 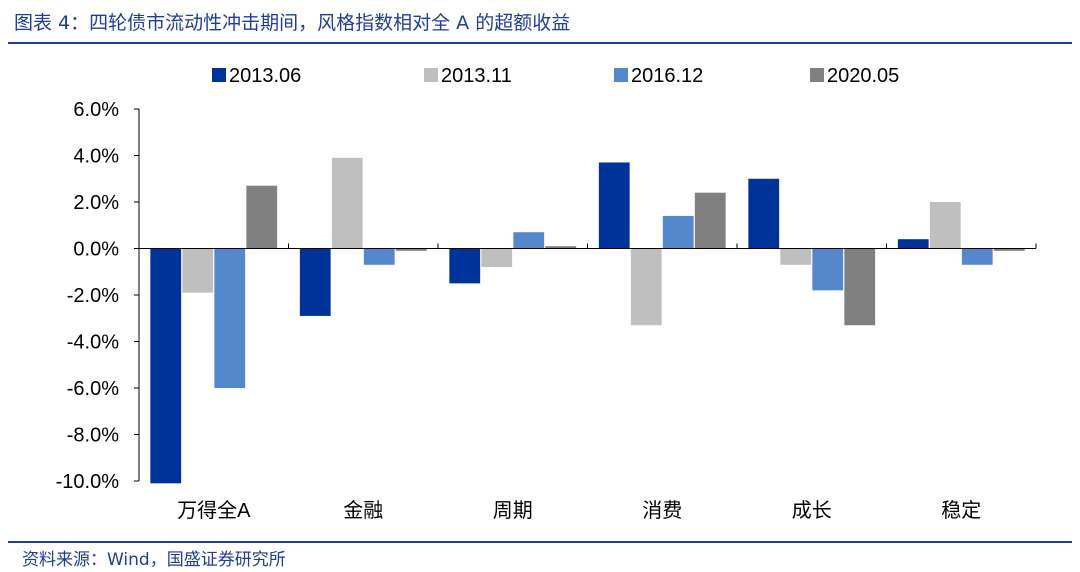 I want to click on x-tick-label: 消费, so click(x=662, y=510).